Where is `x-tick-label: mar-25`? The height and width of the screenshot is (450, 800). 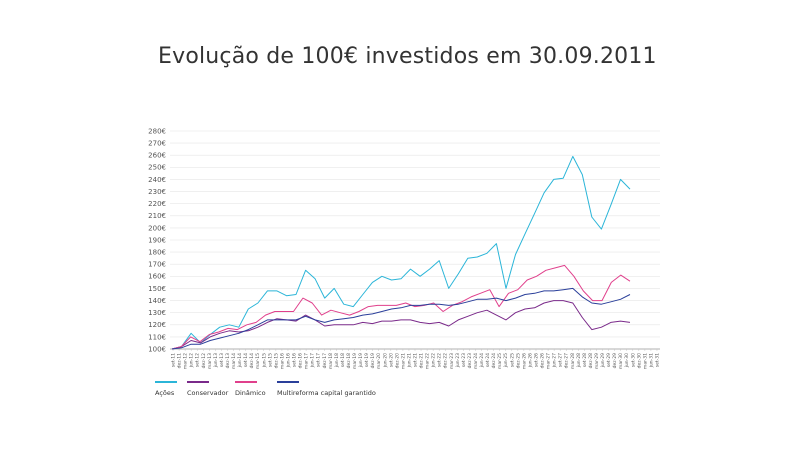
x-tick-label: mar-25 is located at coordinates (500, 361).